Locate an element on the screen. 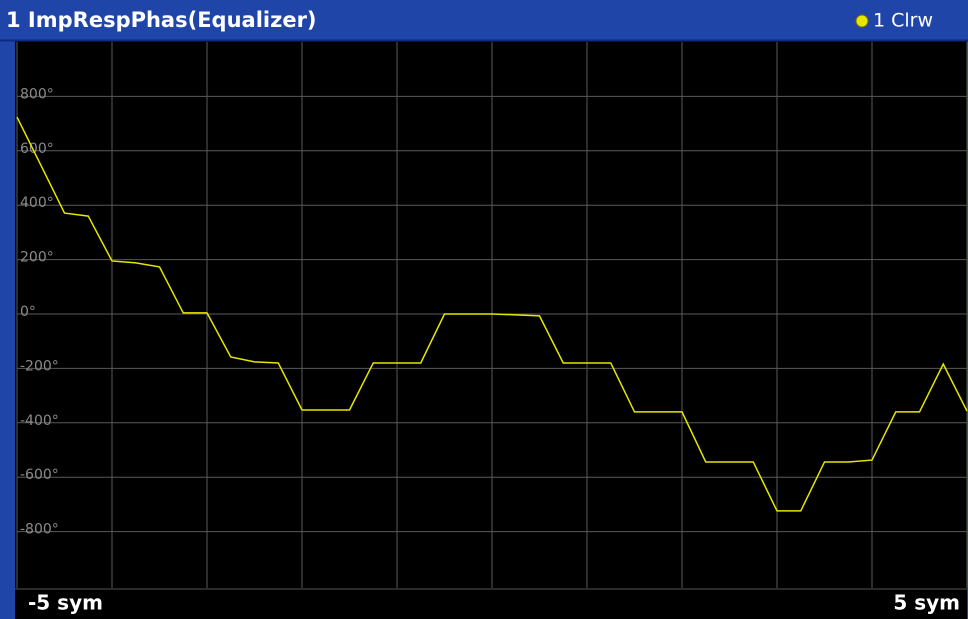 This screenshot has height=619, width=968. y-tick-label: 800° is located at coordinates (37, 94).